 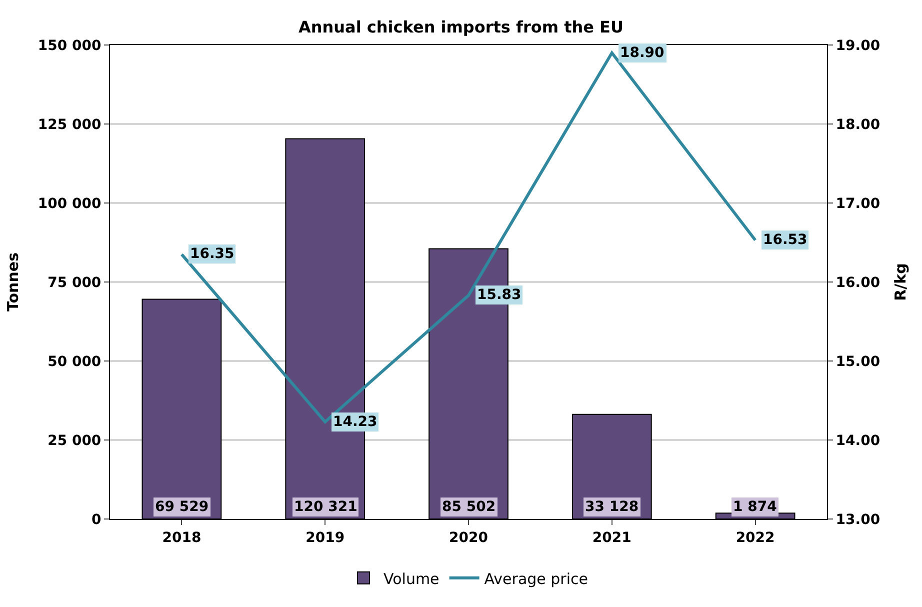 I want to click on legend-label: Volume, so click(x=412, y=579).